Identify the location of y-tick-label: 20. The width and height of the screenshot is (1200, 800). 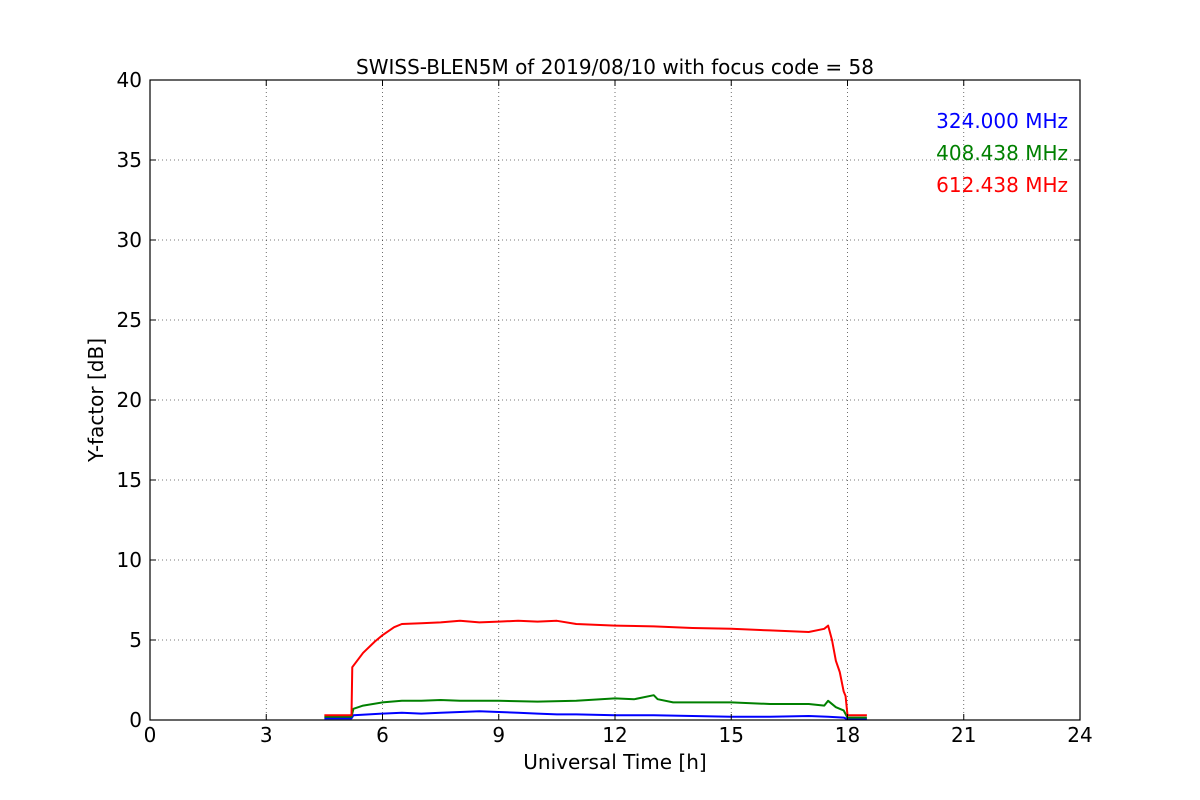
(129, 400).